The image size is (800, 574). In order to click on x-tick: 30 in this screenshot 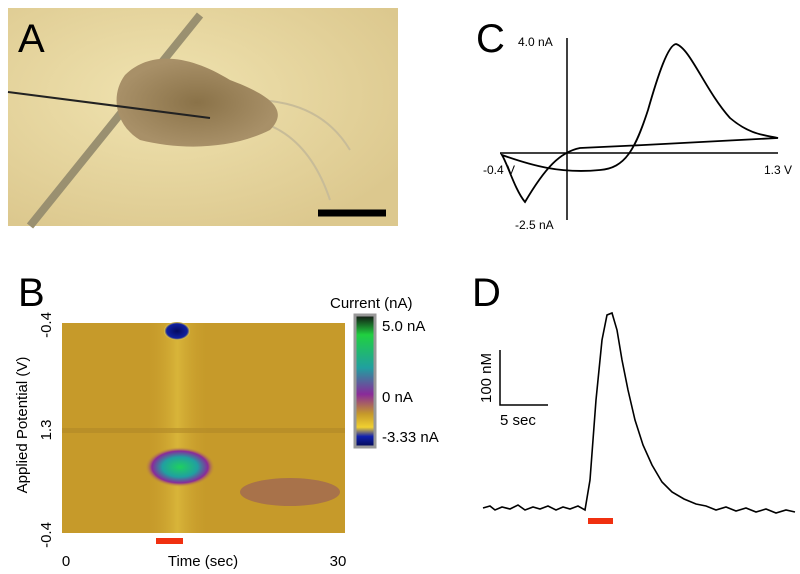, I will do `click(338, 561)`.